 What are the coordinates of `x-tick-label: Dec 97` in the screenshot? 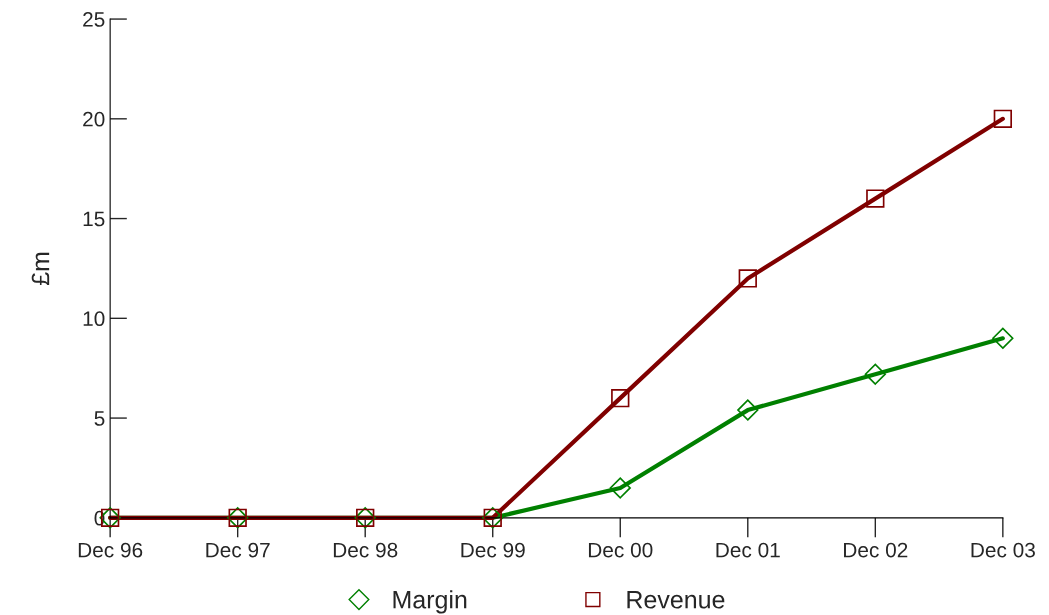 It's located at (238, 550).